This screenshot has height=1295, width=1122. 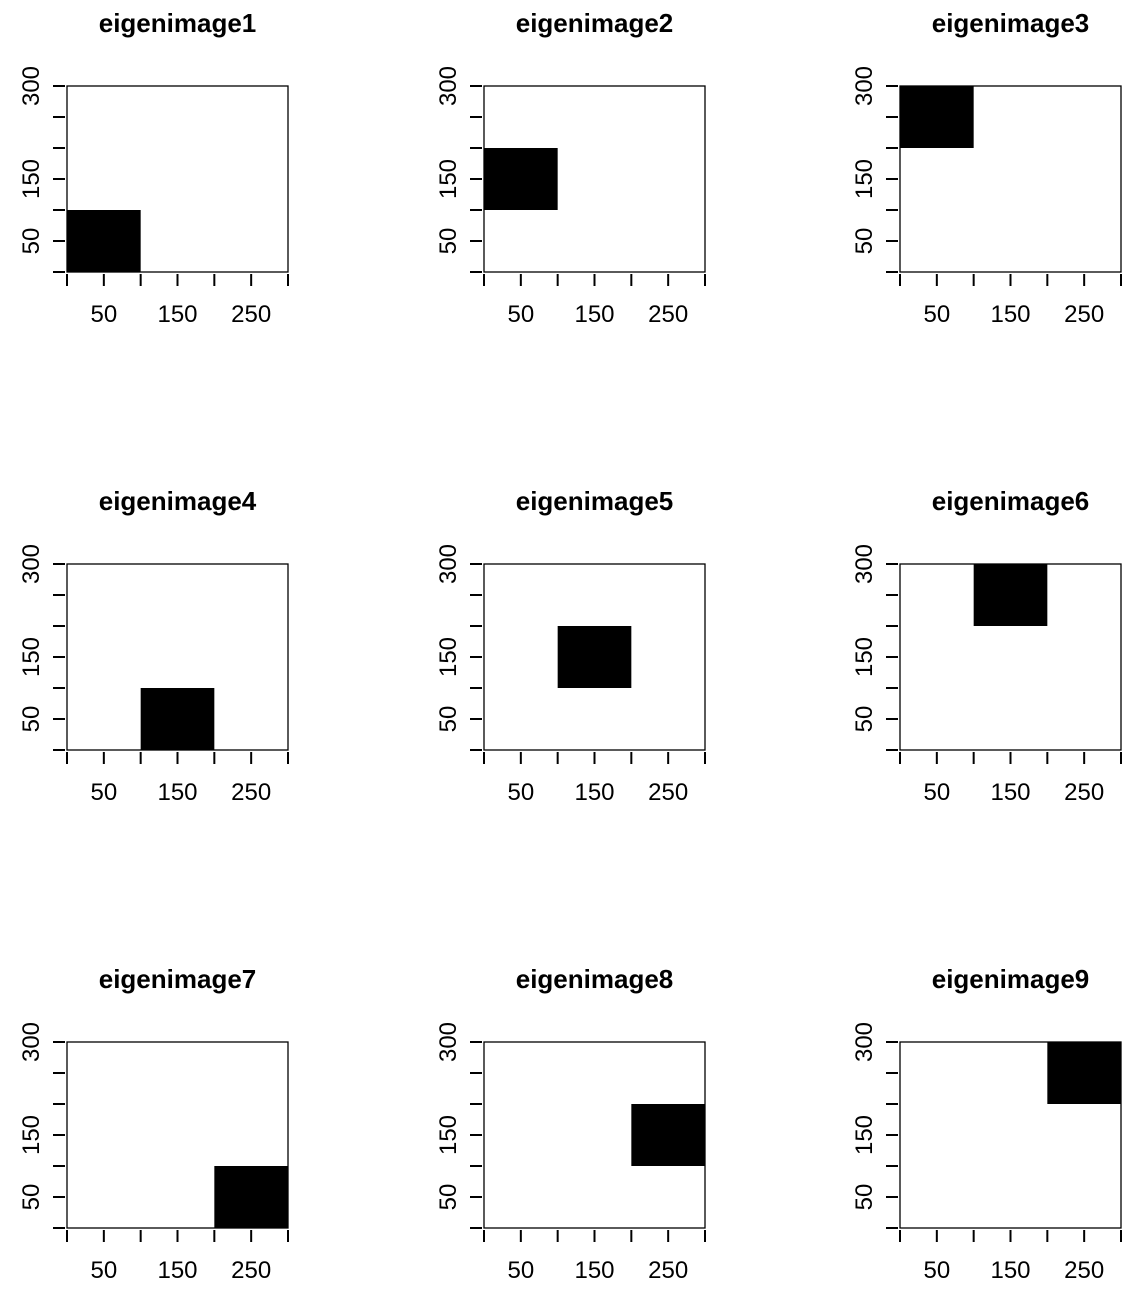 I want to click on chart-title: eigenimage2, so click(x=595, y=23).